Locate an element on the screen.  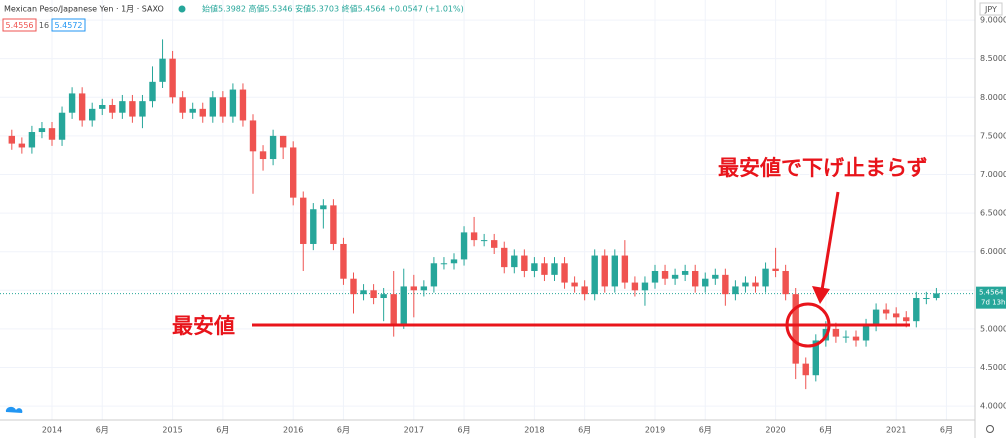
currency: JPY is located at coordinates (990, 9).